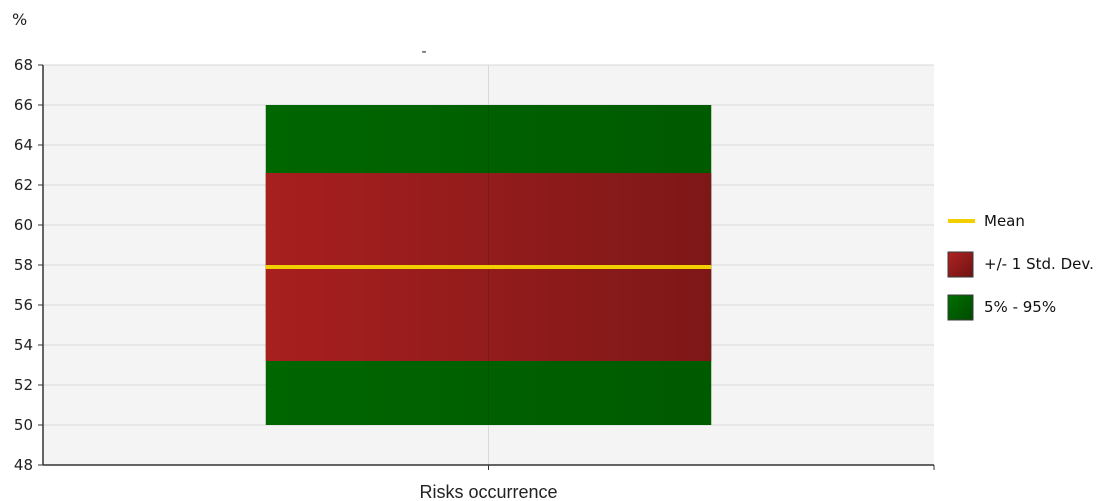 This screenshot has height=501, width=1113. I want to click on y-tick-label: 54, so click(23, 345).